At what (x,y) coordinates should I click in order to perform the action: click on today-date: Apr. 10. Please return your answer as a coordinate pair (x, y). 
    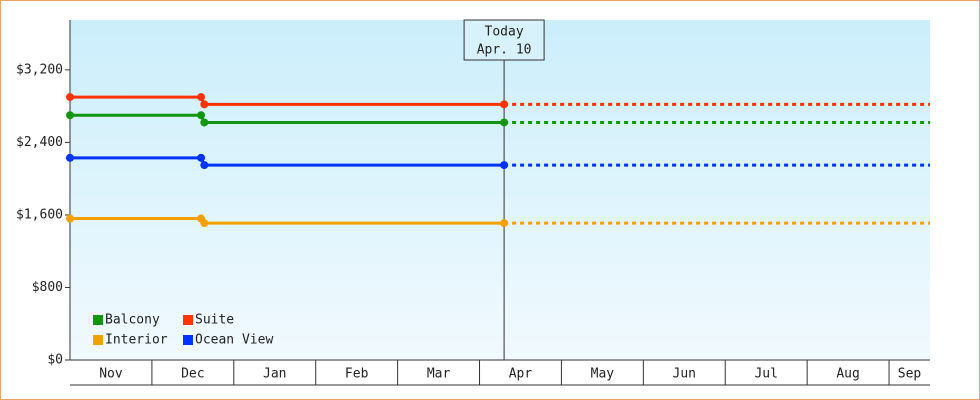
    Looking at the image, I should click on (504, 50).